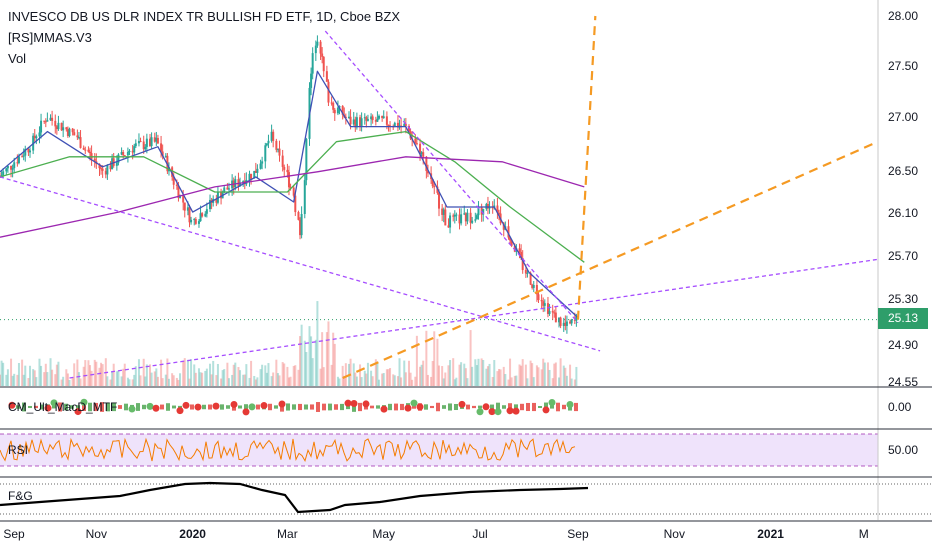  Describe the element at coordinates (18, 450) in the screenshot. I see `rsi-pane-label: RSI` at that location.